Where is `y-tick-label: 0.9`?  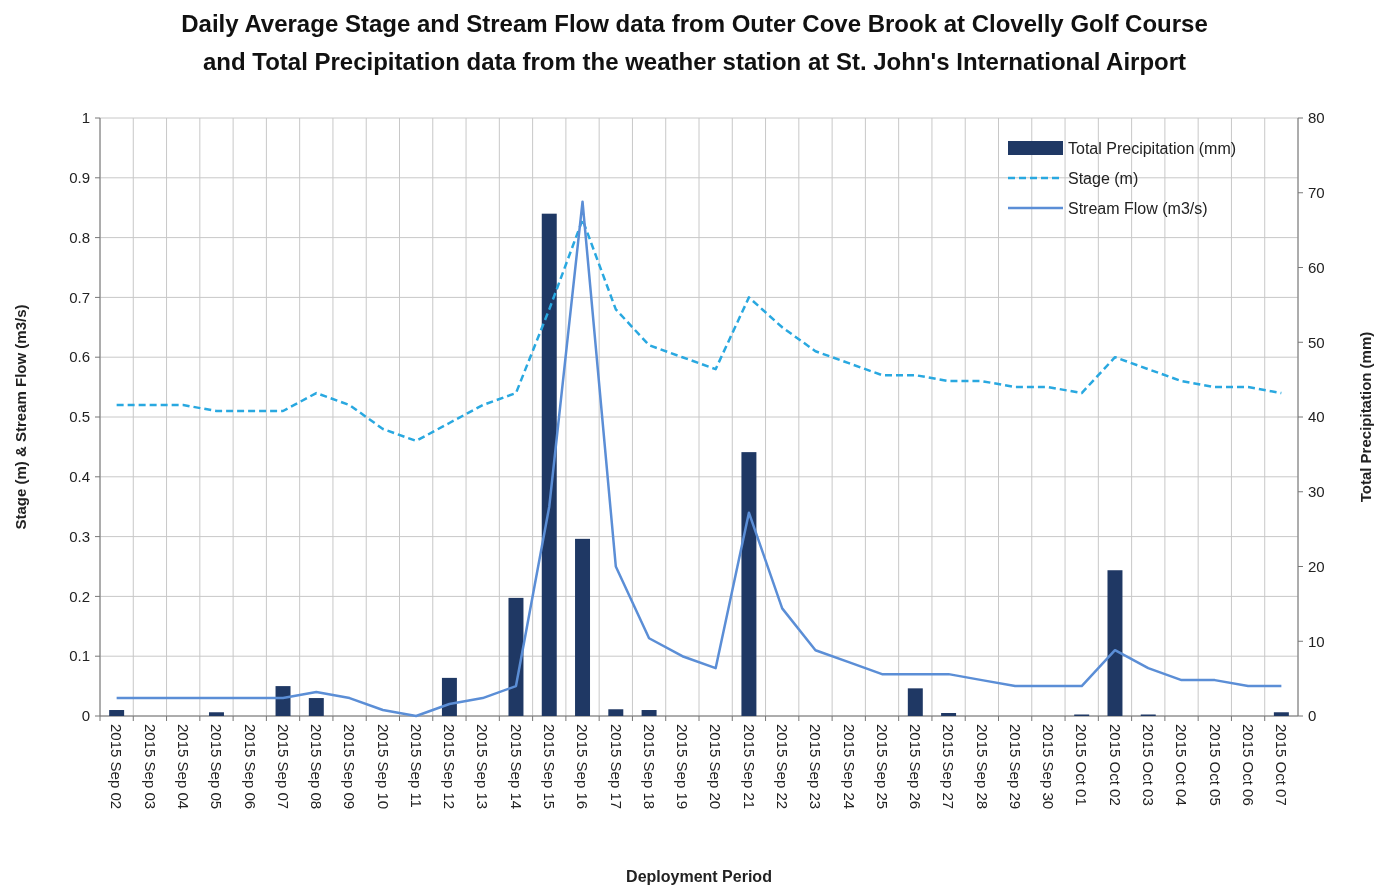 y-tick-label: 0.9 is located at coordinates (79, 178).